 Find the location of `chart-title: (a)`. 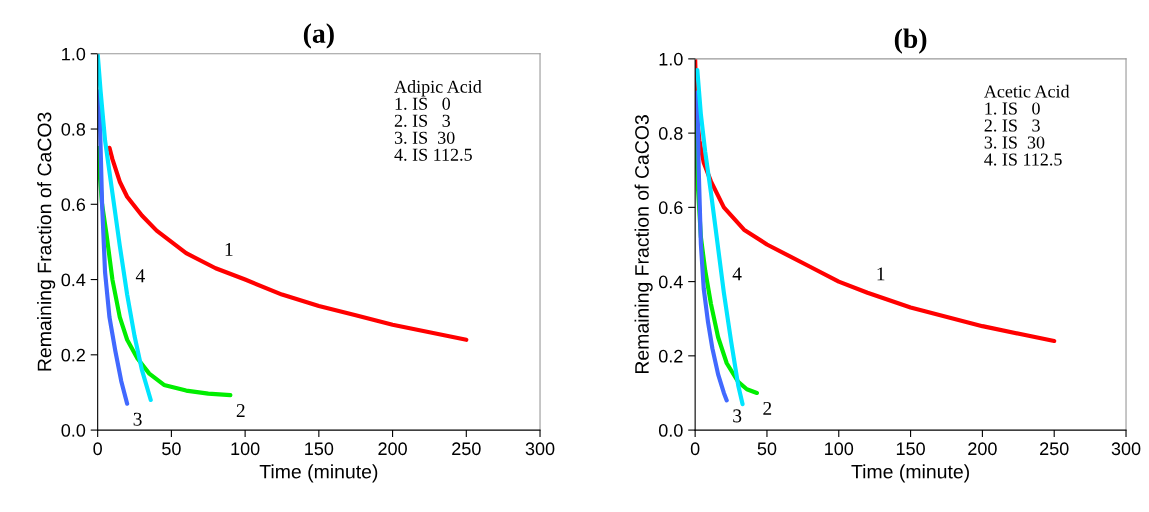

chart-title: (a) is located at coordinates (318, 36).